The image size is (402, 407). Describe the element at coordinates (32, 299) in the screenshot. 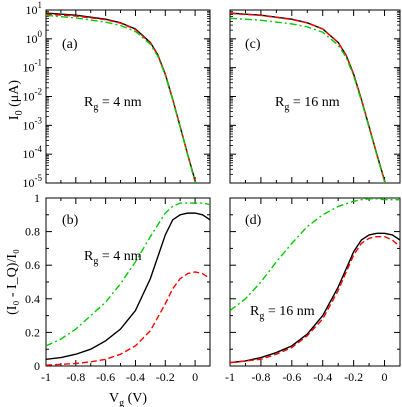

I see `y-tick-label: 0.4` at that location.